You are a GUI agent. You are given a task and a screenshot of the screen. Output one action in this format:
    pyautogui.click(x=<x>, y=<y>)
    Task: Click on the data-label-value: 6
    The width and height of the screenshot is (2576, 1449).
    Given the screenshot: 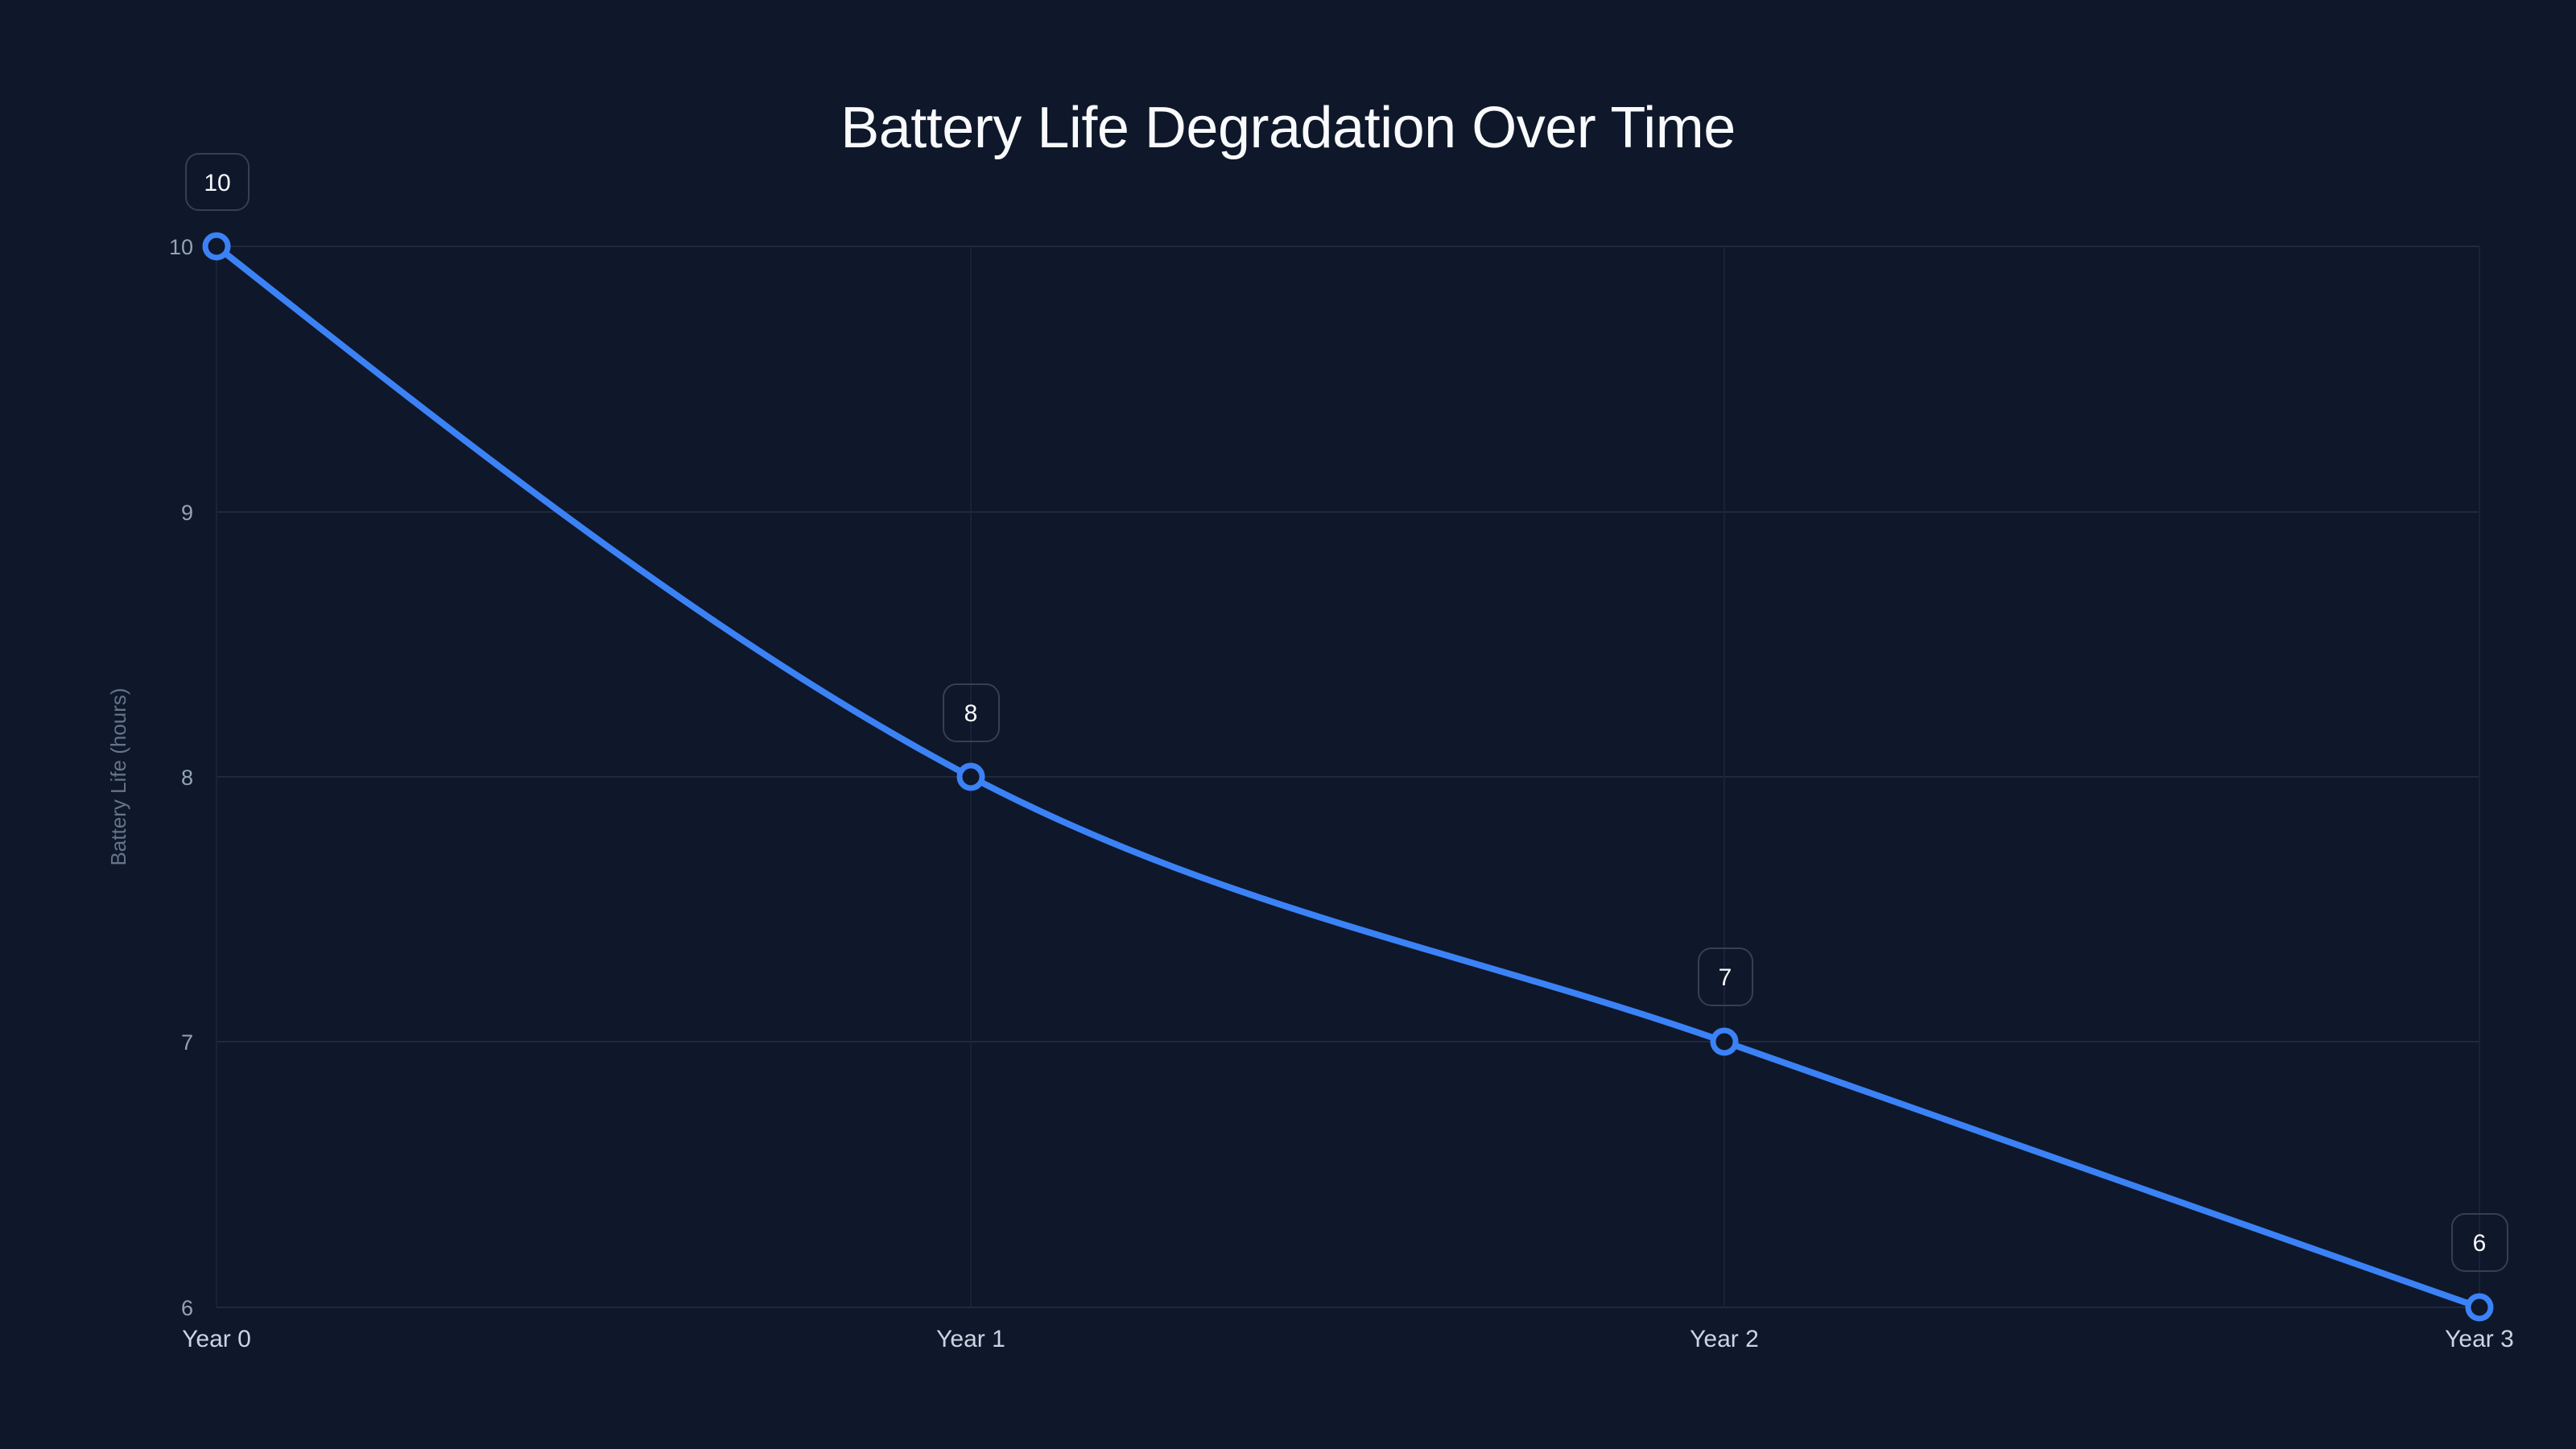 What is the action you would take?
    pyautogui.click(x=2480, y=1243)
    